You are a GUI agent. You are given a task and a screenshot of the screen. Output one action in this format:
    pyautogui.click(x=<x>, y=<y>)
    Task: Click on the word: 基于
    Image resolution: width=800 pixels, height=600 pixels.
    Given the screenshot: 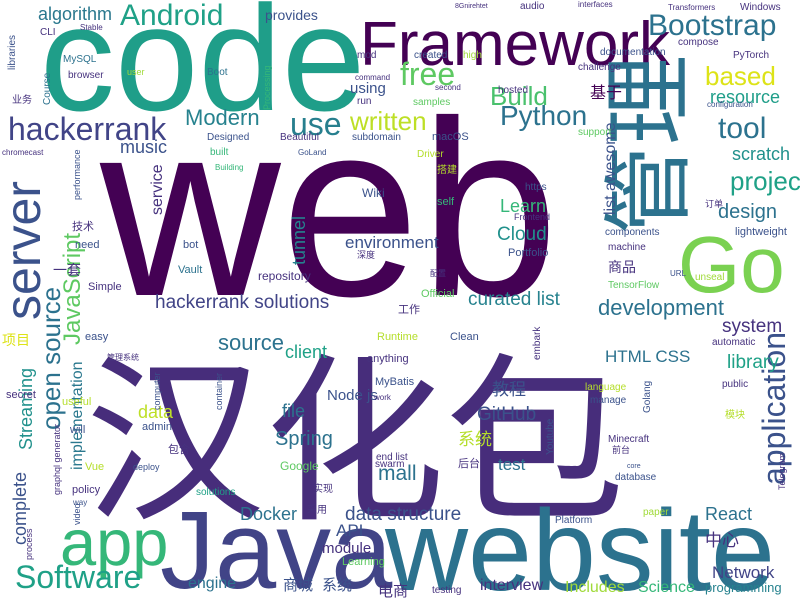 What is the action you would take?
    pyautogui.click(x=606, y=93)
    